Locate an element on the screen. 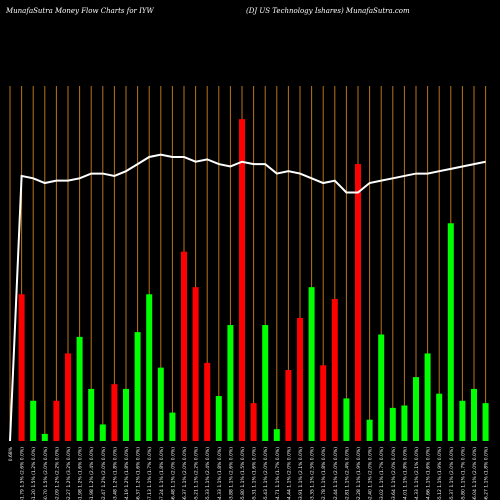 This screenshot has width=500, height=500. x-tick-label: 152.40 1.1% (2.0% 0.0%) is located at coordinates (371, 473).